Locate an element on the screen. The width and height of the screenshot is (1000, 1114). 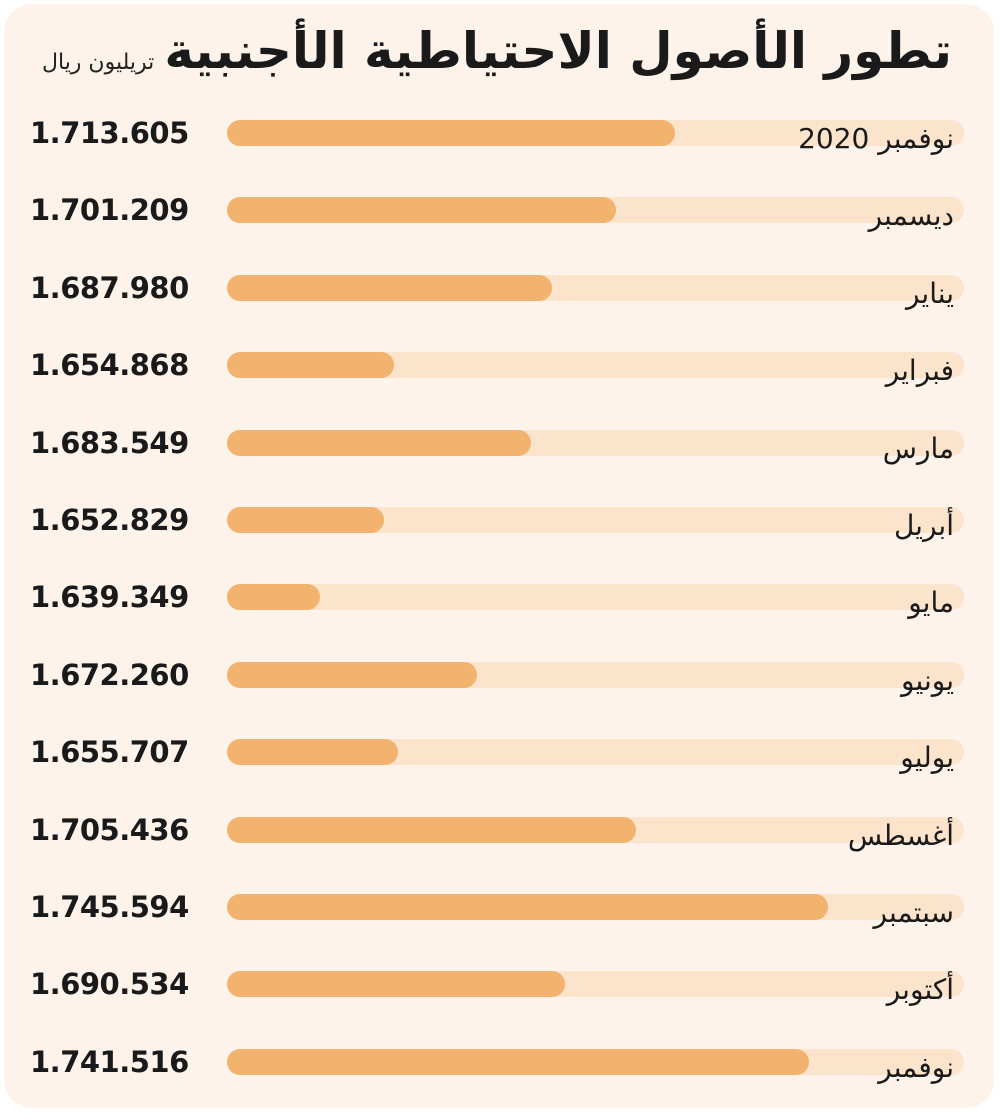
value-label: 1.690.534 is located at coordinates (109, 984).